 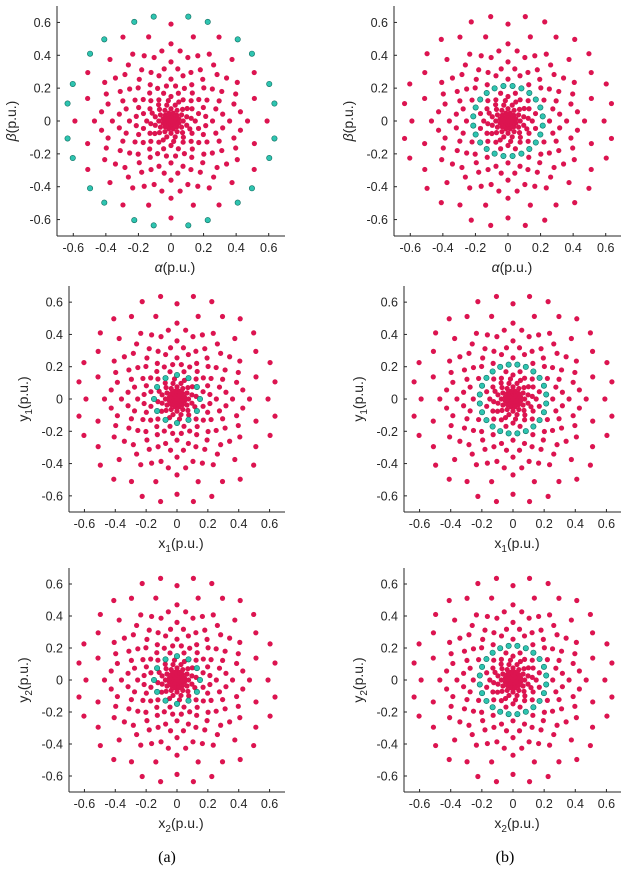 What do you see at coordinates (187, 543) in the screenshot?
I see `x-axis-label-unit: (p.u.)` at bounding box center [187, 543].